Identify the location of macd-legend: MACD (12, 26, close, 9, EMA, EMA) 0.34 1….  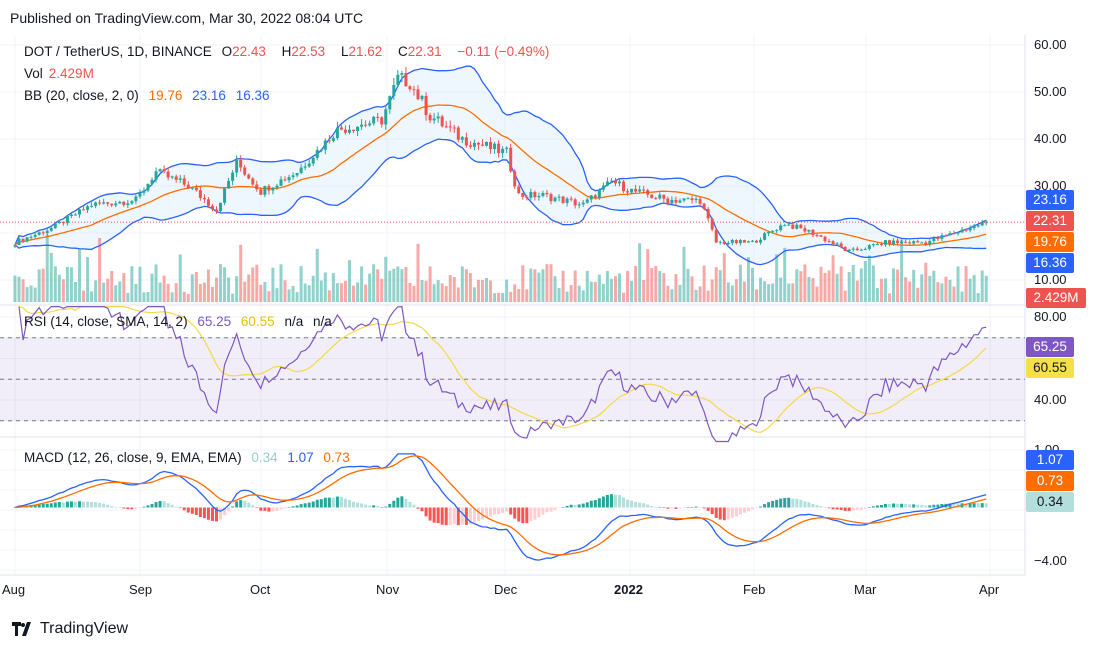
(190, 457).